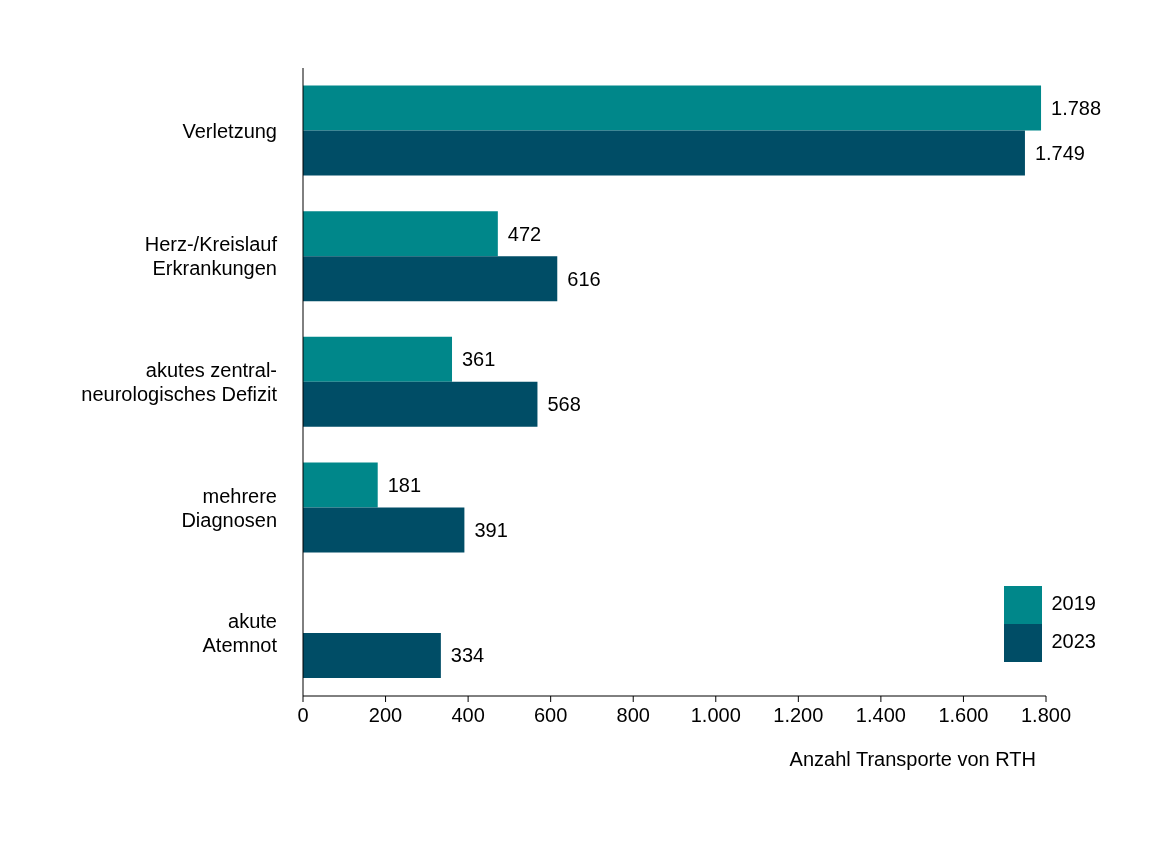  Describe the element at coordinates (1060, 153) in the screenshot. I see `data-label: 1.749` at that location.